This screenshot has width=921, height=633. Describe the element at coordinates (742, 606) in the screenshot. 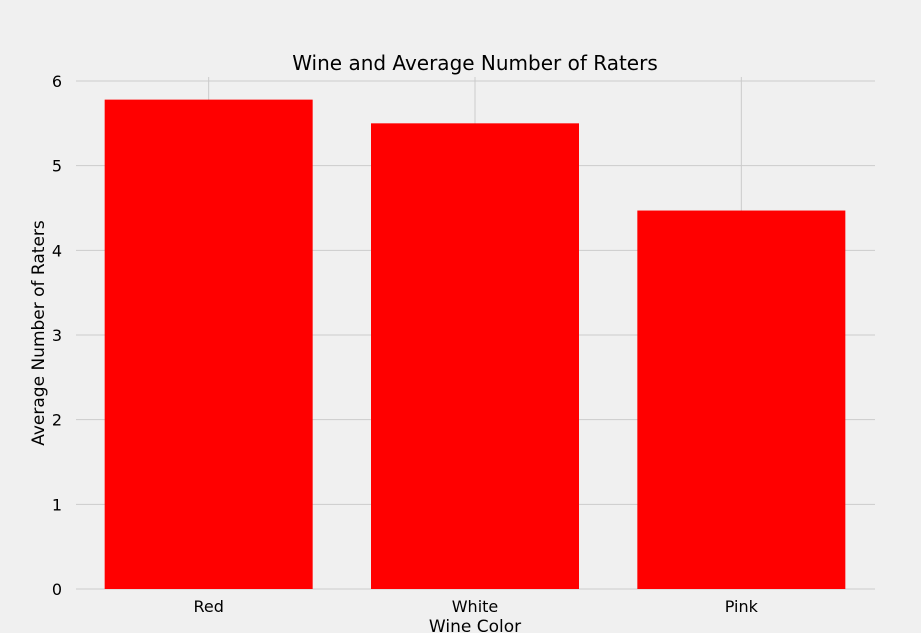

I see `x-tick-label: Pink` at that location.